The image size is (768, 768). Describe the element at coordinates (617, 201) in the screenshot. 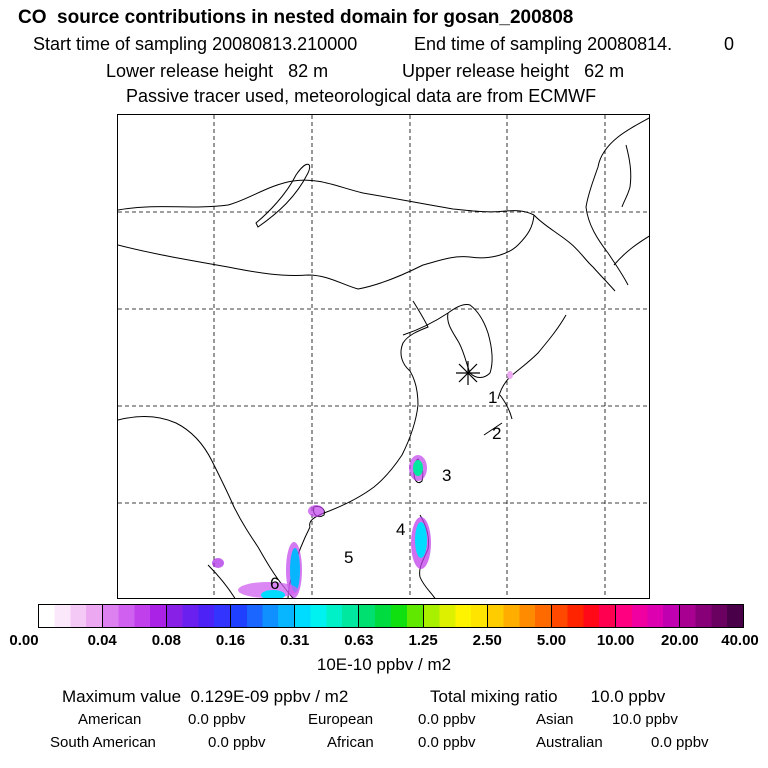

I see `russia-coast` at that location.